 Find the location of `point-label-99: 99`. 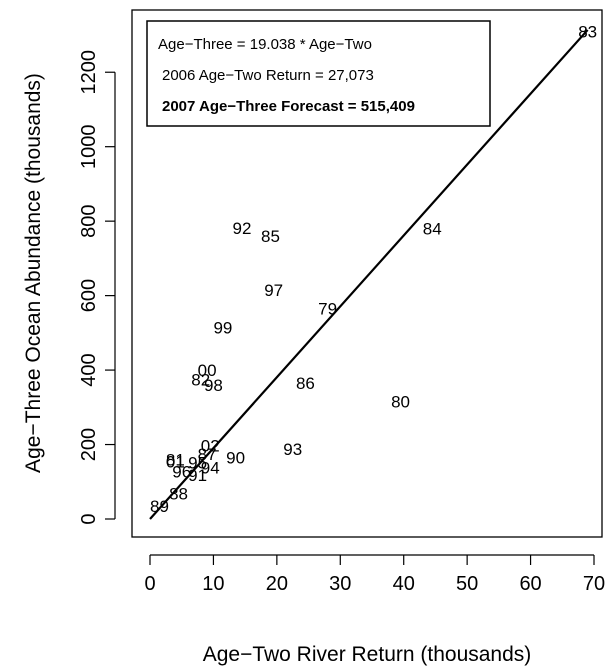

point-label-99: 99 is located at coordinates (222, 327).